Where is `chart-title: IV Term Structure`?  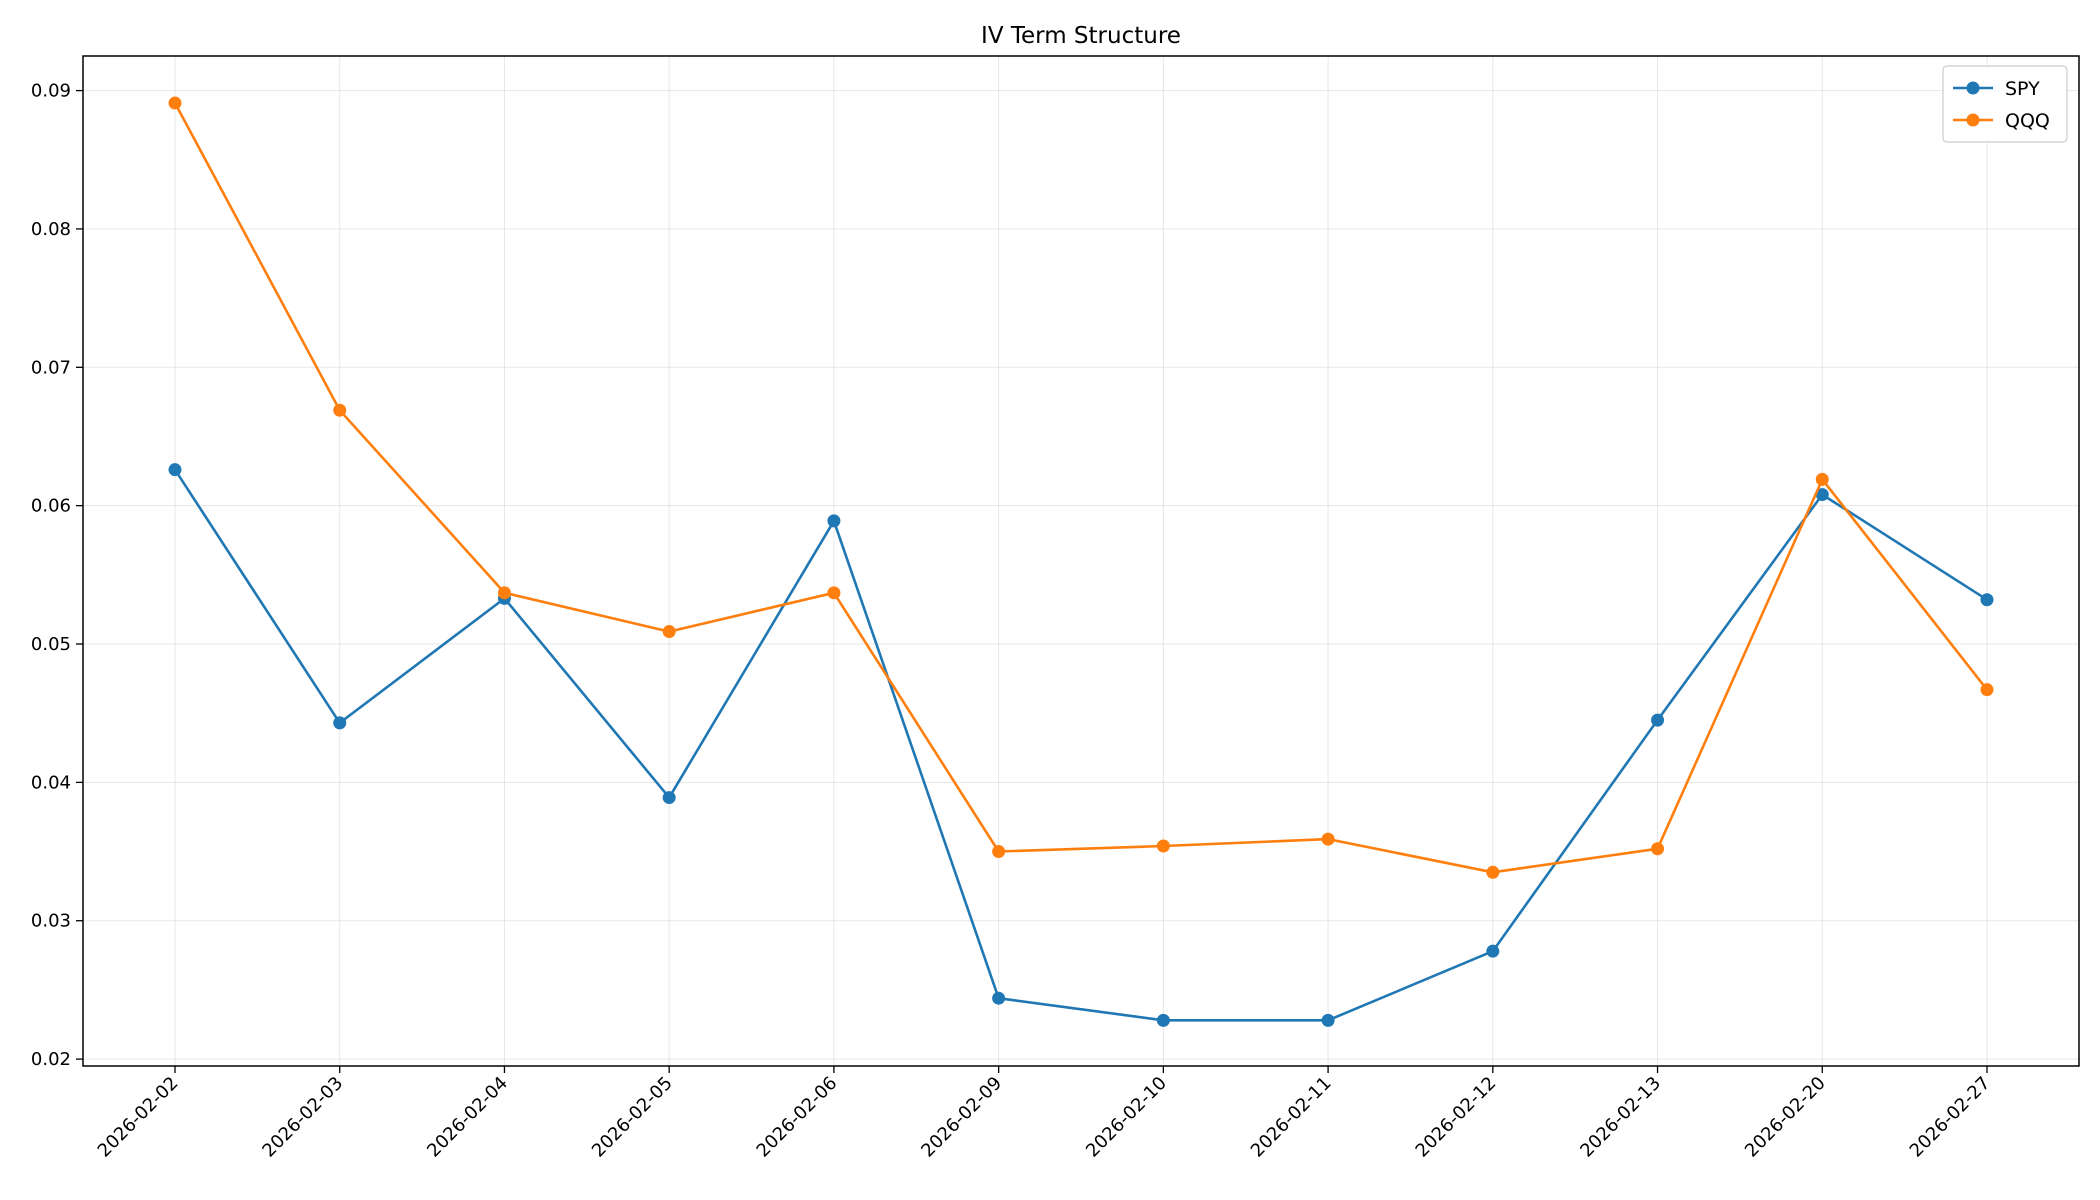 chart-title: IV Term Structure is located at coordinates (1081, 36).